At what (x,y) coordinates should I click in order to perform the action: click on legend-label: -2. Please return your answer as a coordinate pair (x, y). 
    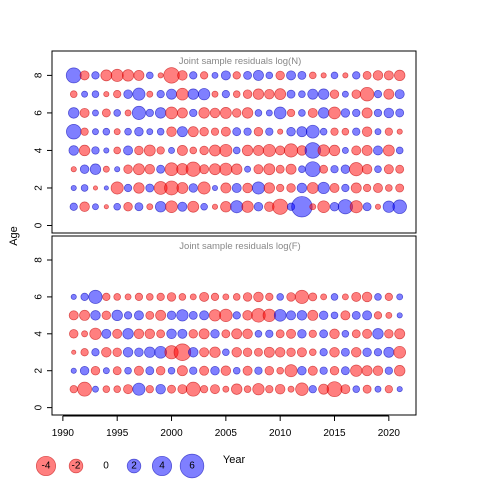
    Looking at the image, I should click on (76, 466).